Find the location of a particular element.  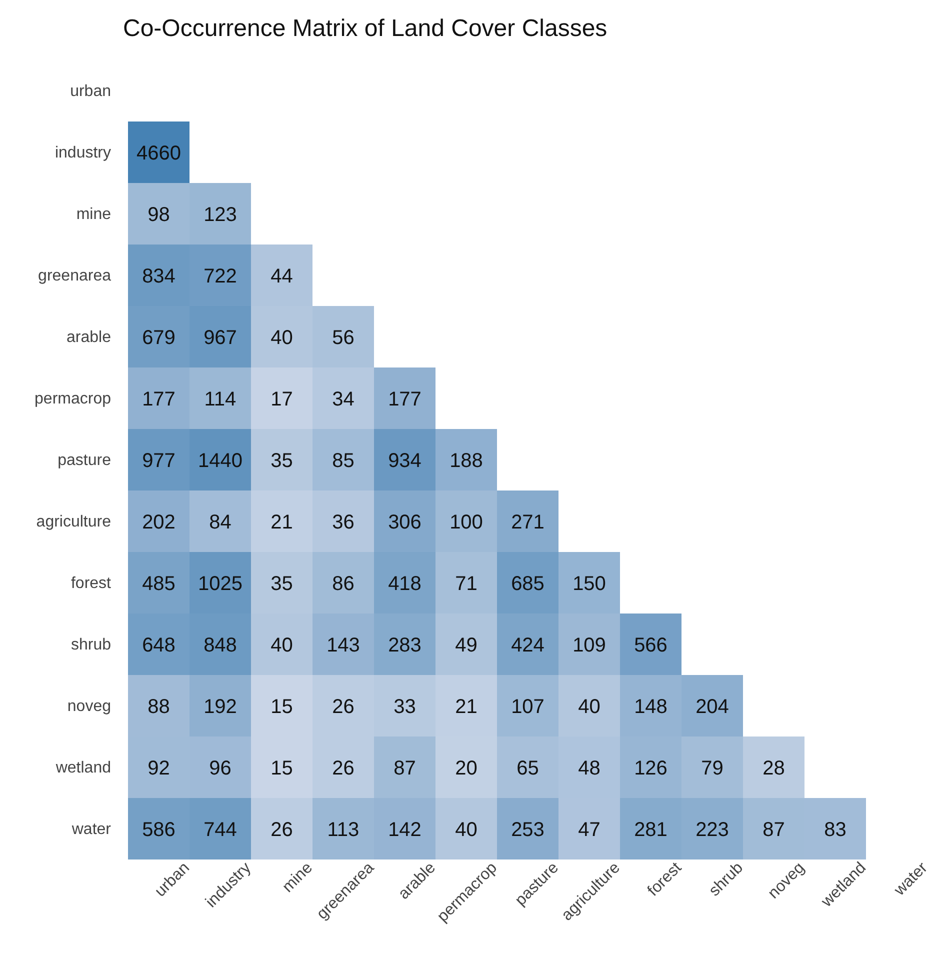

data-label: 36 is located at coordinates (343, 522).